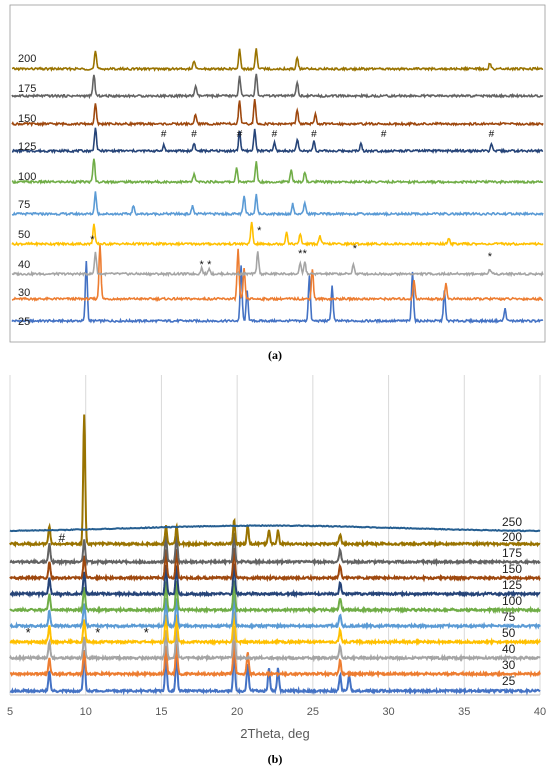 Image resolution: width=550 pixels, height=771 pixels. What do you see at coordinates (92, 240) in the screenshot?
I see `star-marker-a-0: *` at bounding box center [92, 240].